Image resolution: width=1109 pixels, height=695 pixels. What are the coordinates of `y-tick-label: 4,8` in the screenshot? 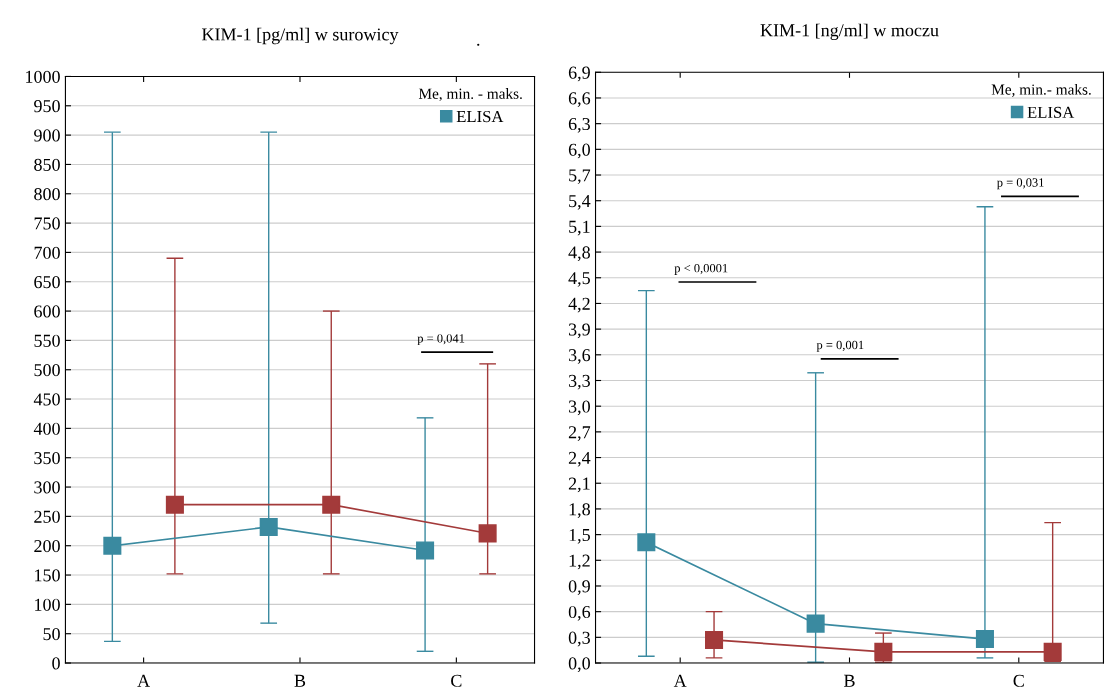 It's located at (579, 254).